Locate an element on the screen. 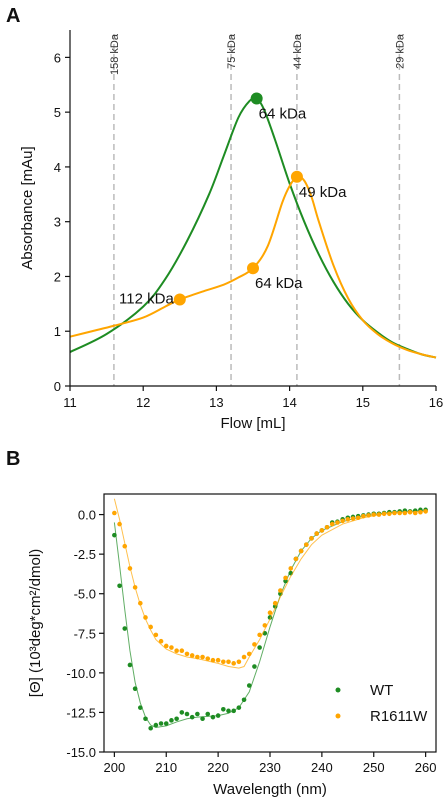 This screenshot has height=809, width=444. x-tick-label: 220 is located at coordinates (218, 767).